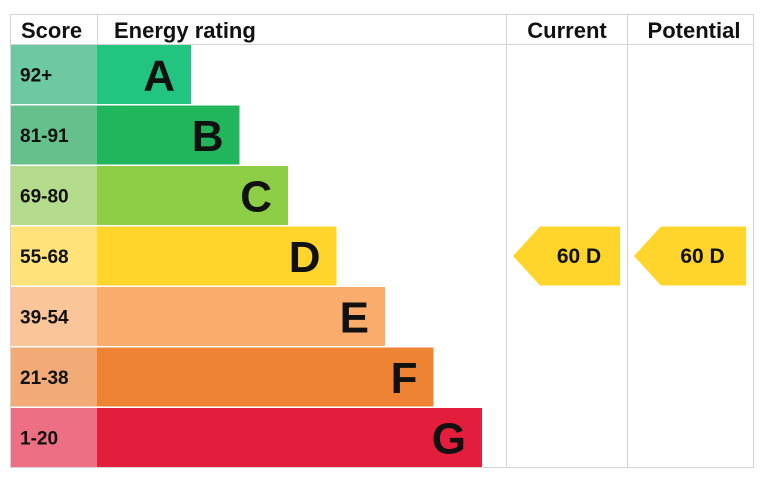 This screenshot has height=488, width=768. I want to click on score-range-a: 92+, so click(36, 76).